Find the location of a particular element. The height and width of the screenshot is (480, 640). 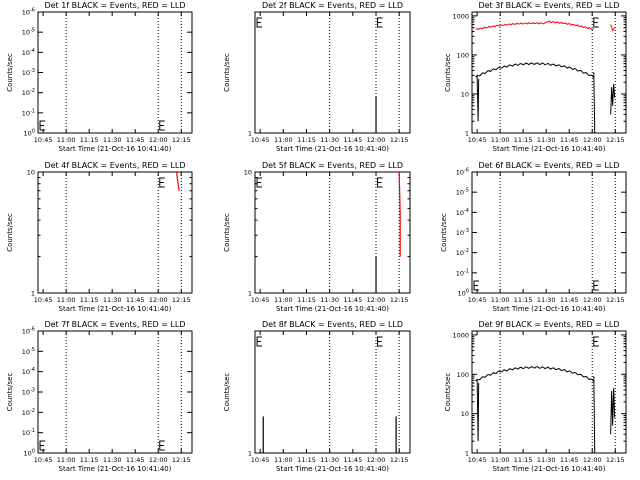

chart-title: Det 4f BLACK = Events, RED = LLD is located at coordinates (114, 165).